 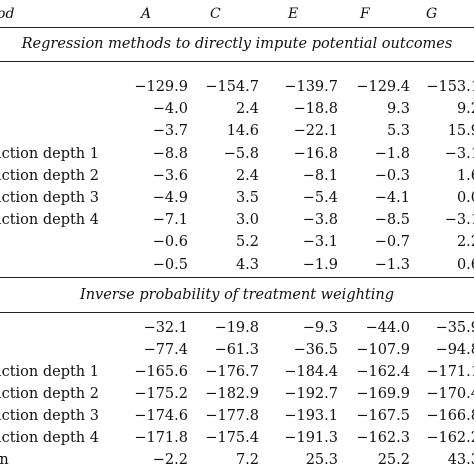 I want to click on table-cell: 25.2, so click(x=393, y=460).